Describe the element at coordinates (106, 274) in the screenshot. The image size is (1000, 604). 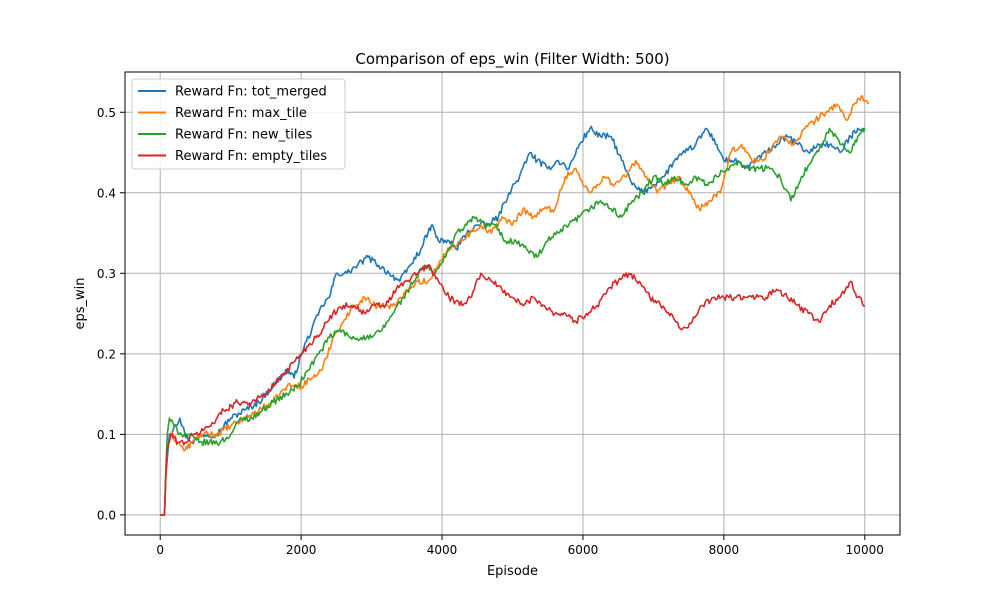
I see `y-tick-label: 0.3` at that location.